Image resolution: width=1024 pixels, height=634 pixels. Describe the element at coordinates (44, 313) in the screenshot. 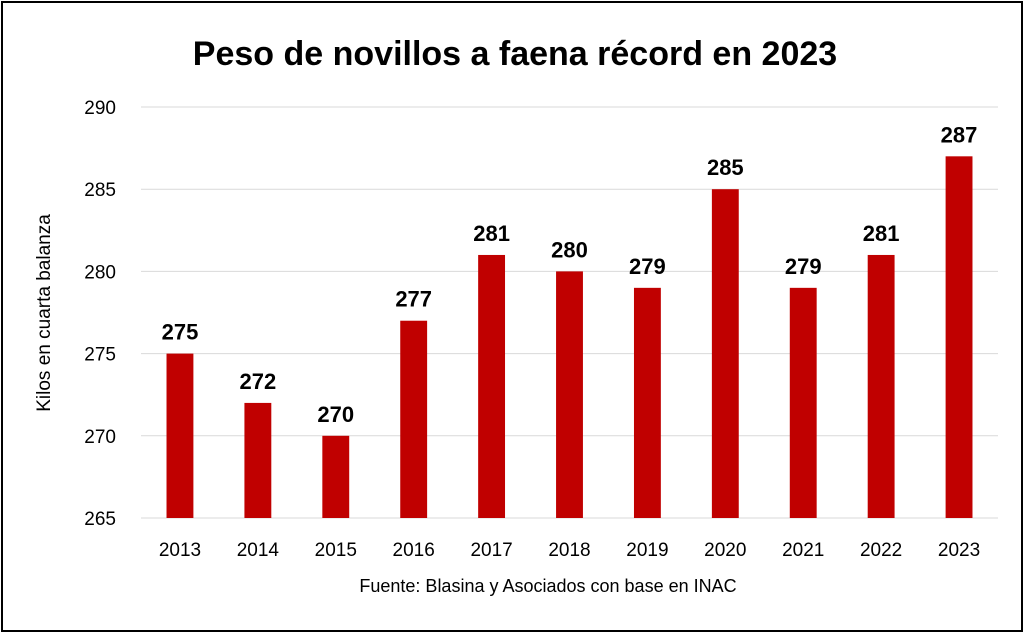

I see `y-axis-label: Kilos en cuarta balanza` at that location.